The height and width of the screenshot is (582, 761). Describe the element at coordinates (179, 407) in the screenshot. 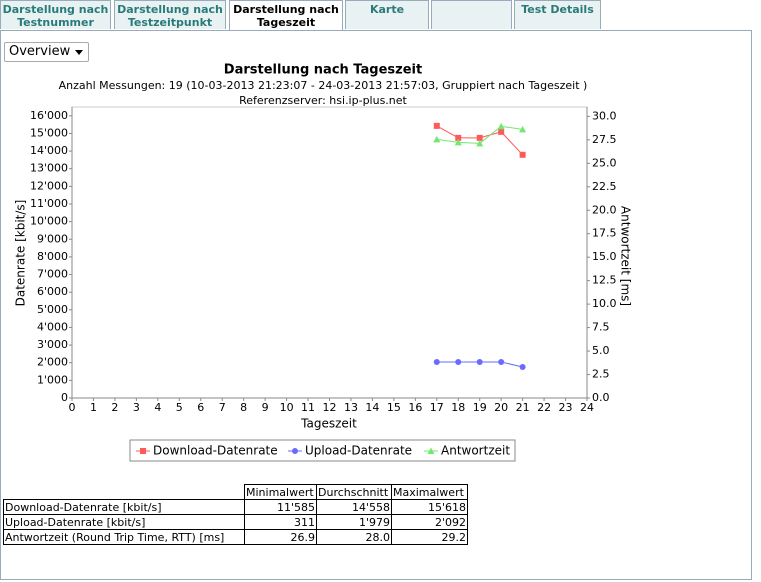

I see `x-tick-label: 5` at that location.